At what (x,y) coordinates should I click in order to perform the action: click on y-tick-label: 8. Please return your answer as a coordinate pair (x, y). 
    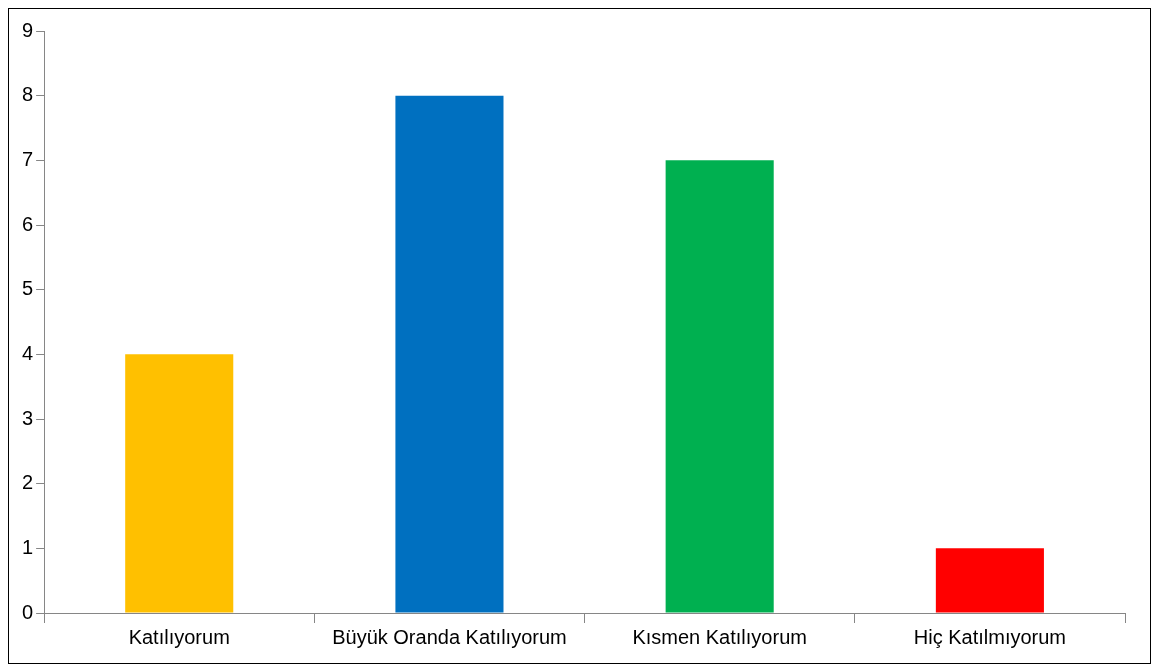
    Looking at the image, I should click on (28, 94).